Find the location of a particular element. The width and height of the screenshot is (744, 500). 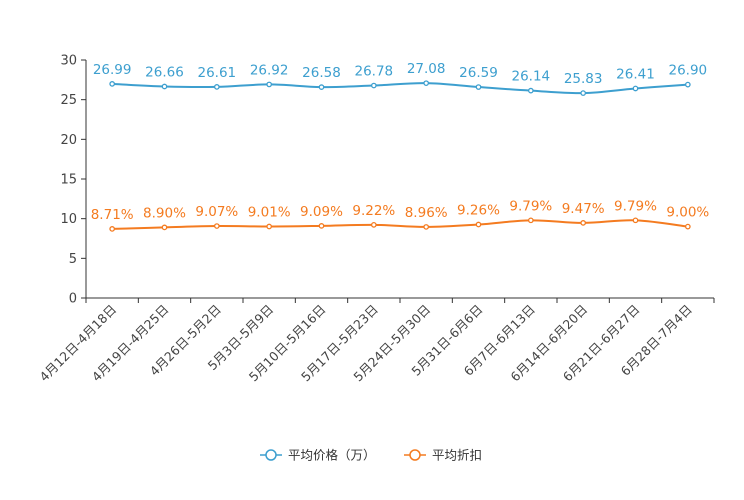

legend-label-2: 平均折扣 is located at coordinates (457, 455).